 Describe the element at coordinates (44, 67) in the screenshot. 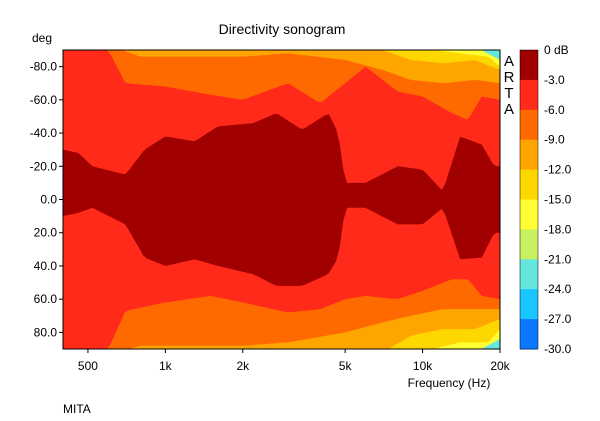

I see `y-tick-label: -80.0` at that location.